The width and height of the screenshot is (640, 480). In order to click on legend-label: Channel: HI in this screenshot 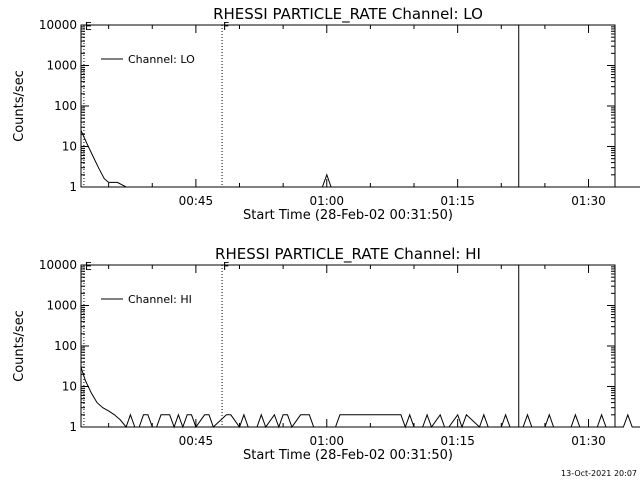, I will do `click(160, 299)`.